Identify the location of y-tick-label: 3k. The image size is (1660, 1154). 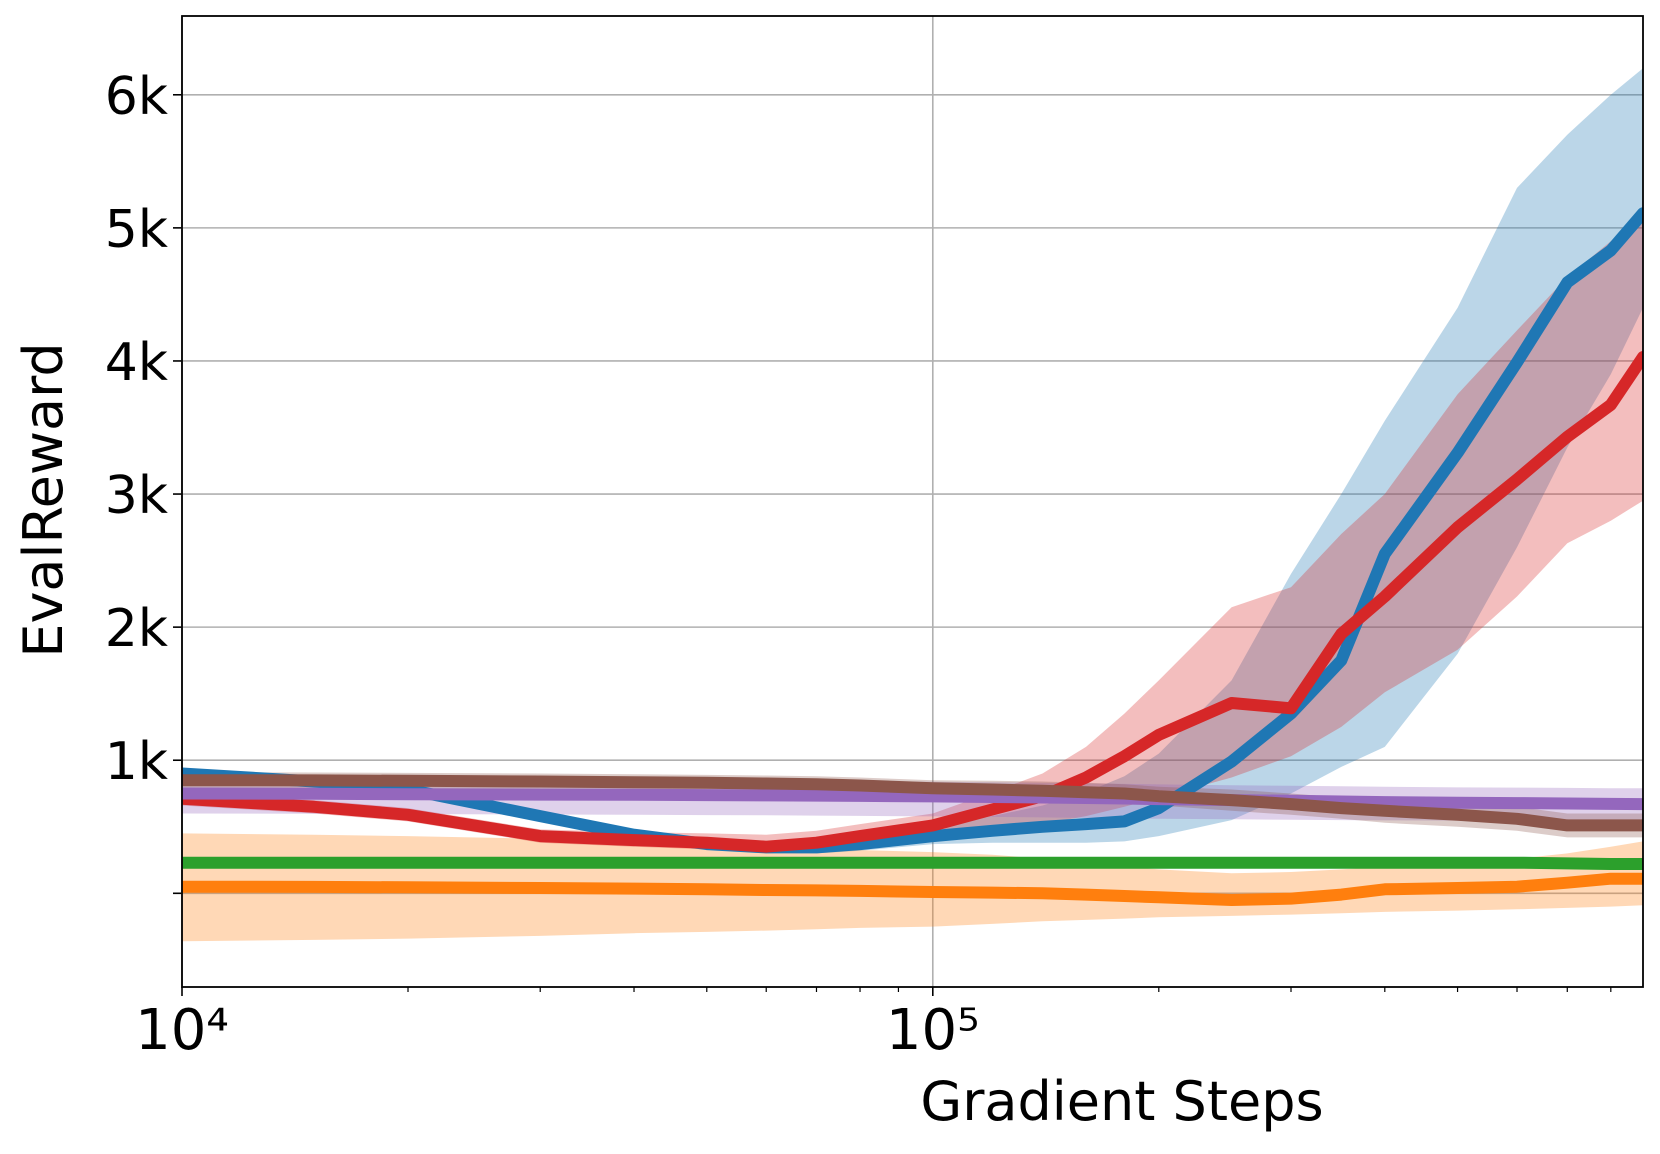
(136, 496).